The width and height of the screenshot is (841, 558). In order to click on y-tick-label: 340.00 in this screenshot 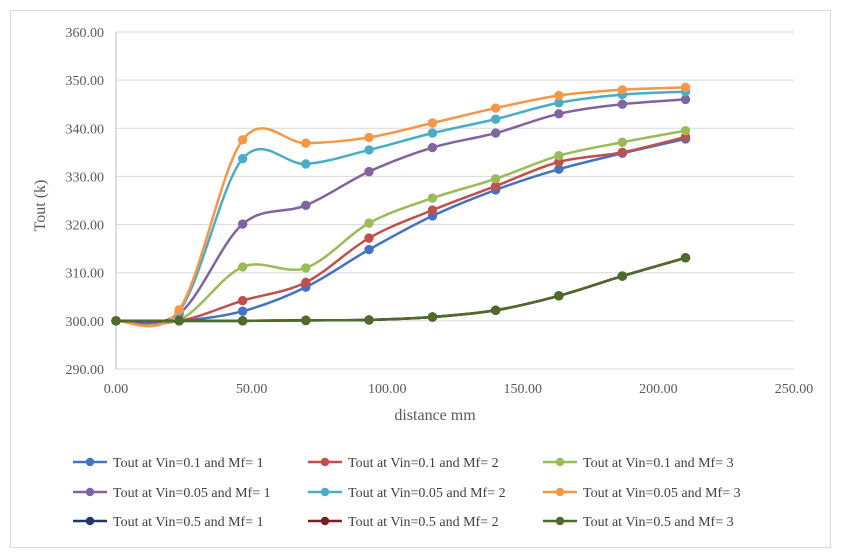, I will do `click(85, 129)`.